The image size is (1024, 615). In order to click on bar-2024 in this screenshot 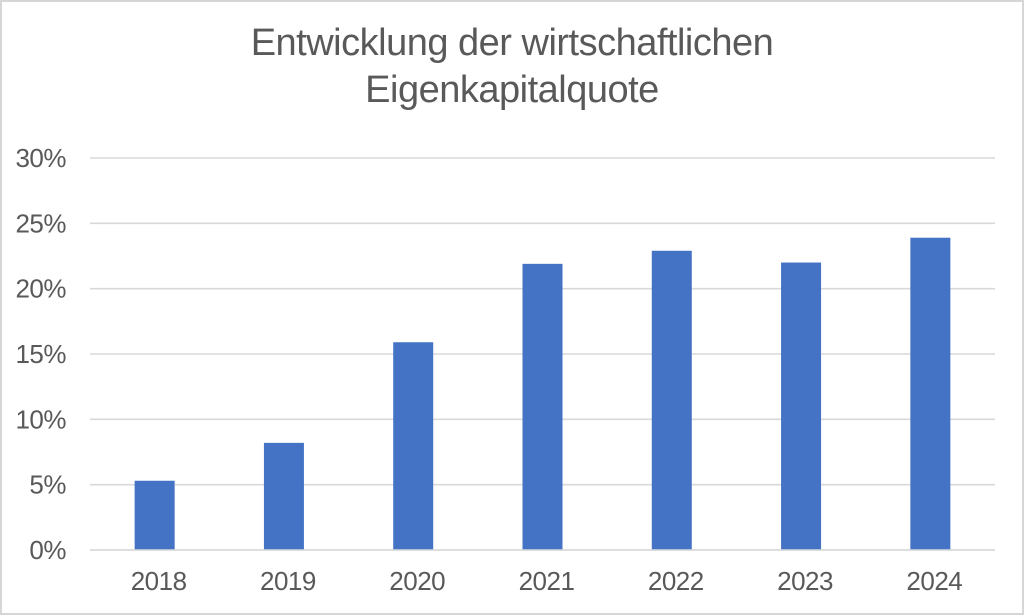, I will do `click(930, 393)`.